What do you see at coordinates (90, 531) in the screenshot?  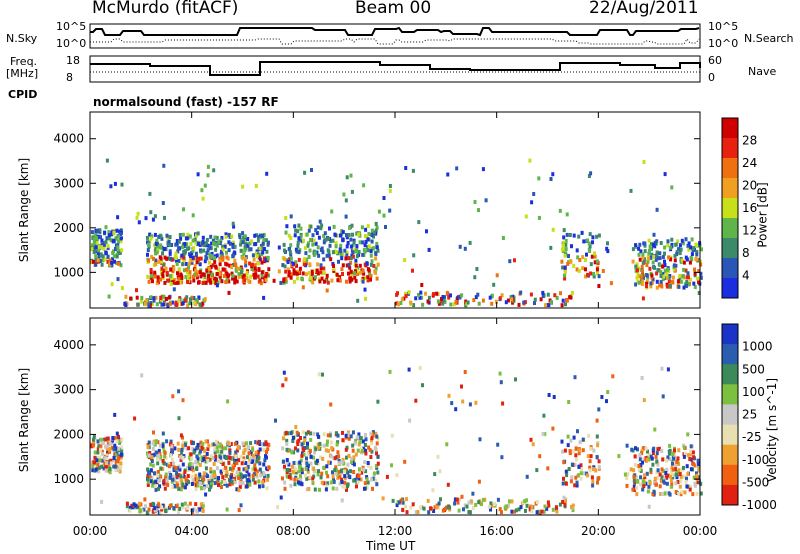 I see `x-tick-label: 00:00` at bounding box center [90, 531].